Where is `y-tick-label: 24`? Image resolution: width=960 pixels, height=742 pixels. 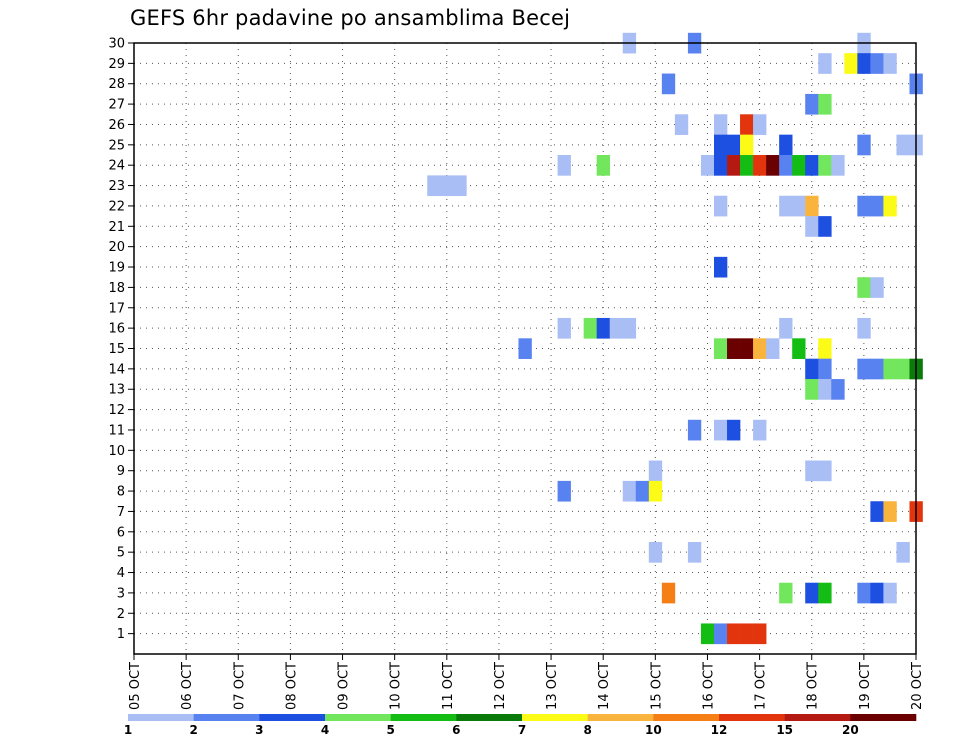 y-tick-label: 24 is located at coordinates (116, 166).